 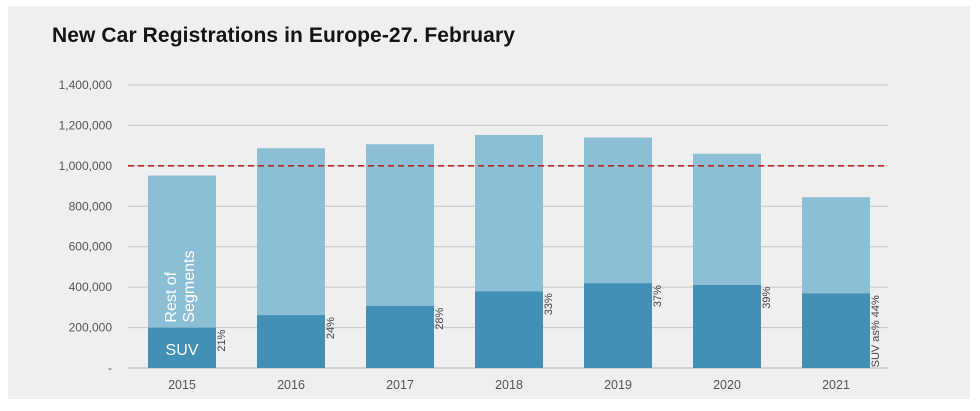 What do you see at coordinates (189, 287) in the screenshot?
I see `series-label-rest: Segments` at bounding box center [189, 287].